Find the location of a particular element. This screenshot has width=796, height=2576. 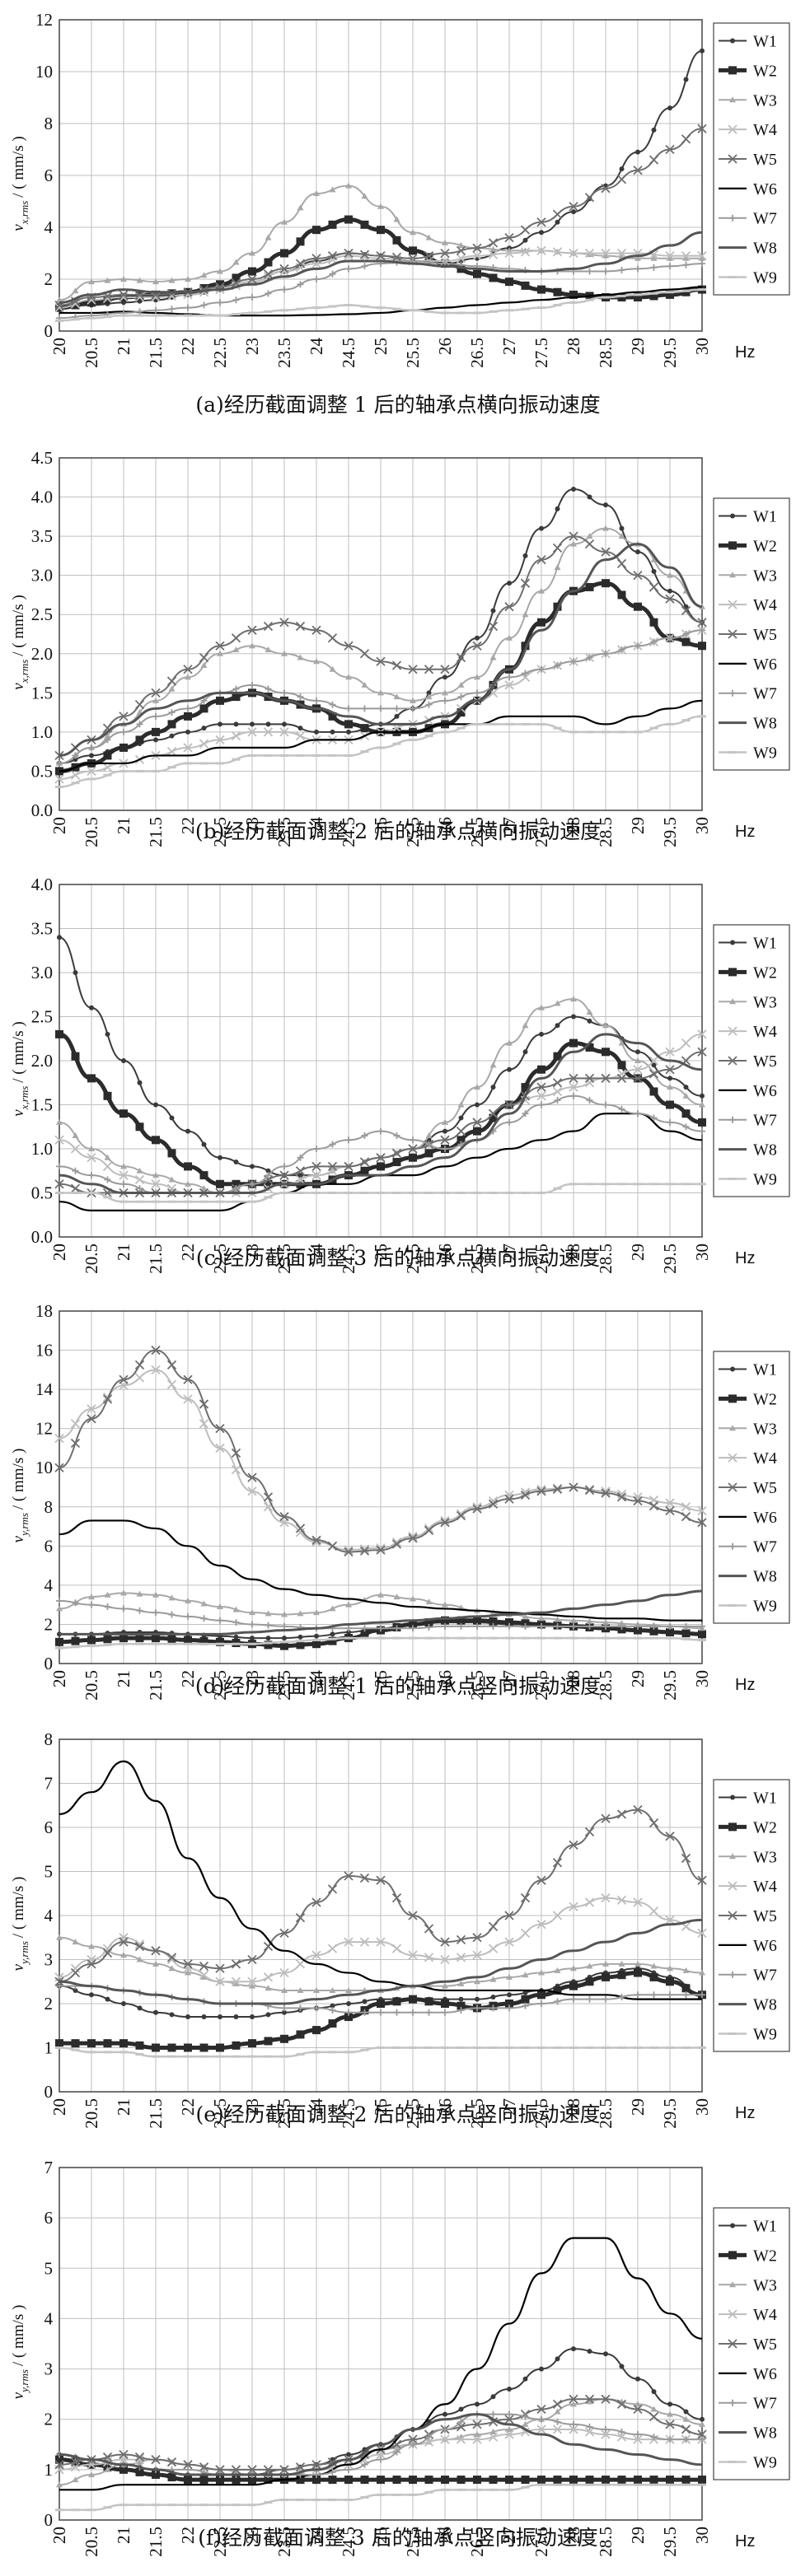

series-w3 is located at coordinates (380, 1610).